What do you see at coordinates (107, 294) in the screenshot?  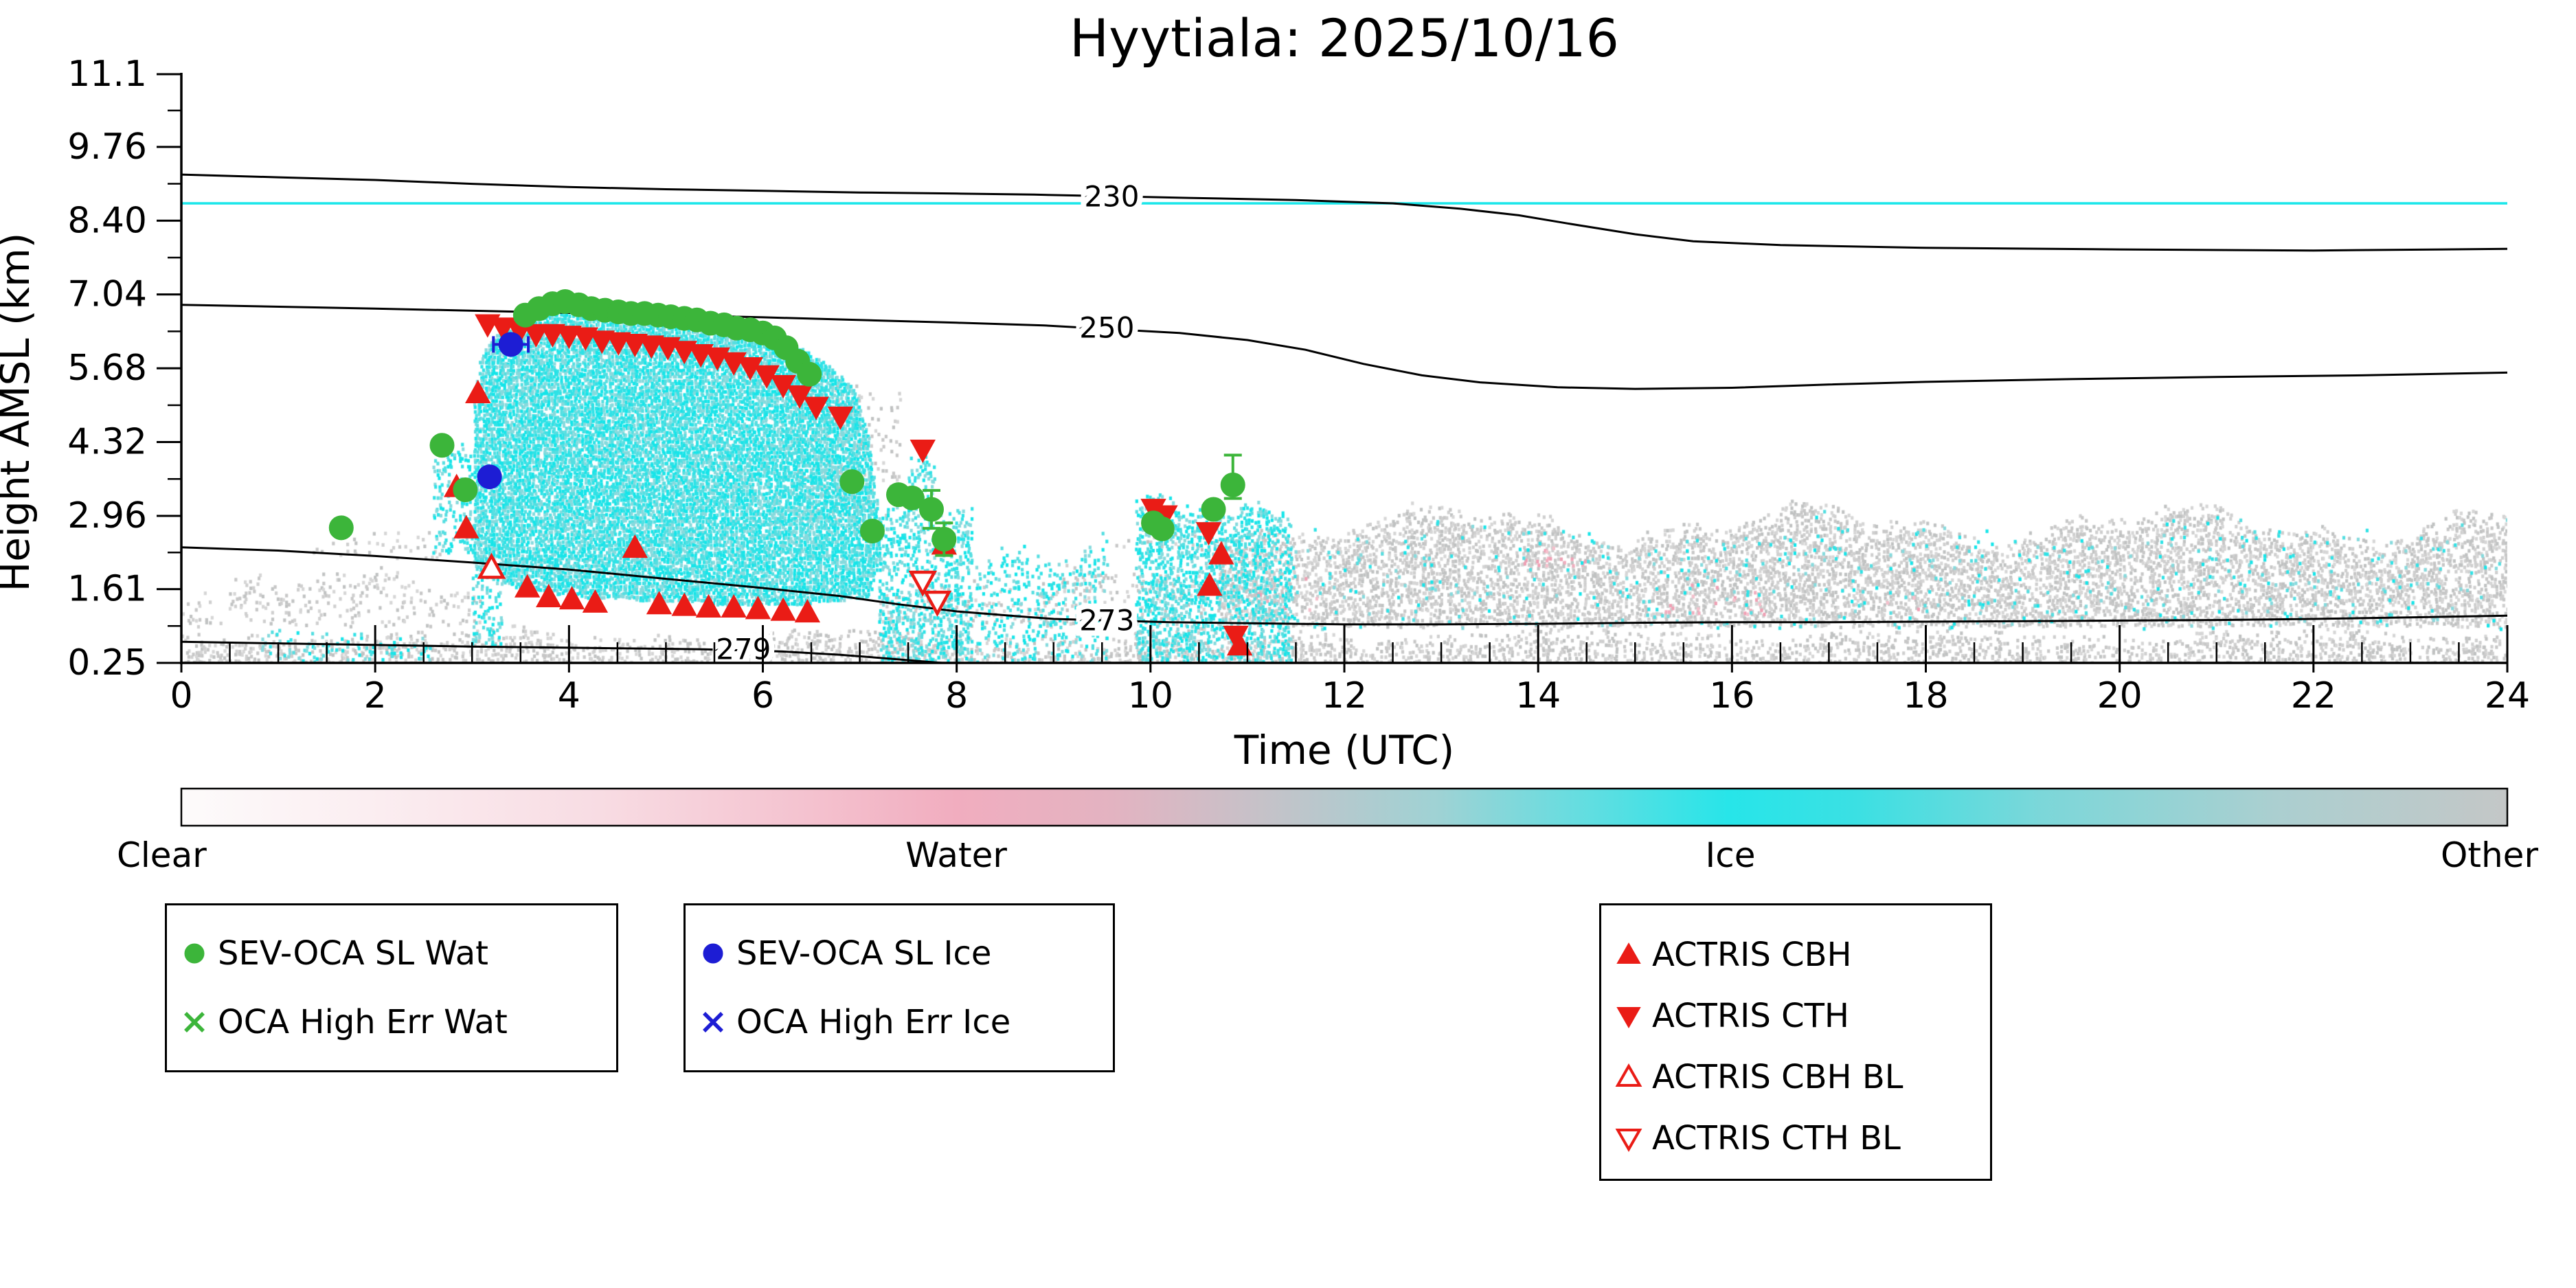 I see `y-tick-label: 7.04` at bounding box center [107, 294].